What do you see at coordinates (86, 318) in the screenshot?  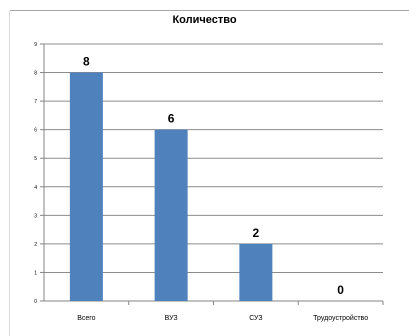 I see `x-tick-label: Всего` at bounding box center [86, 318].